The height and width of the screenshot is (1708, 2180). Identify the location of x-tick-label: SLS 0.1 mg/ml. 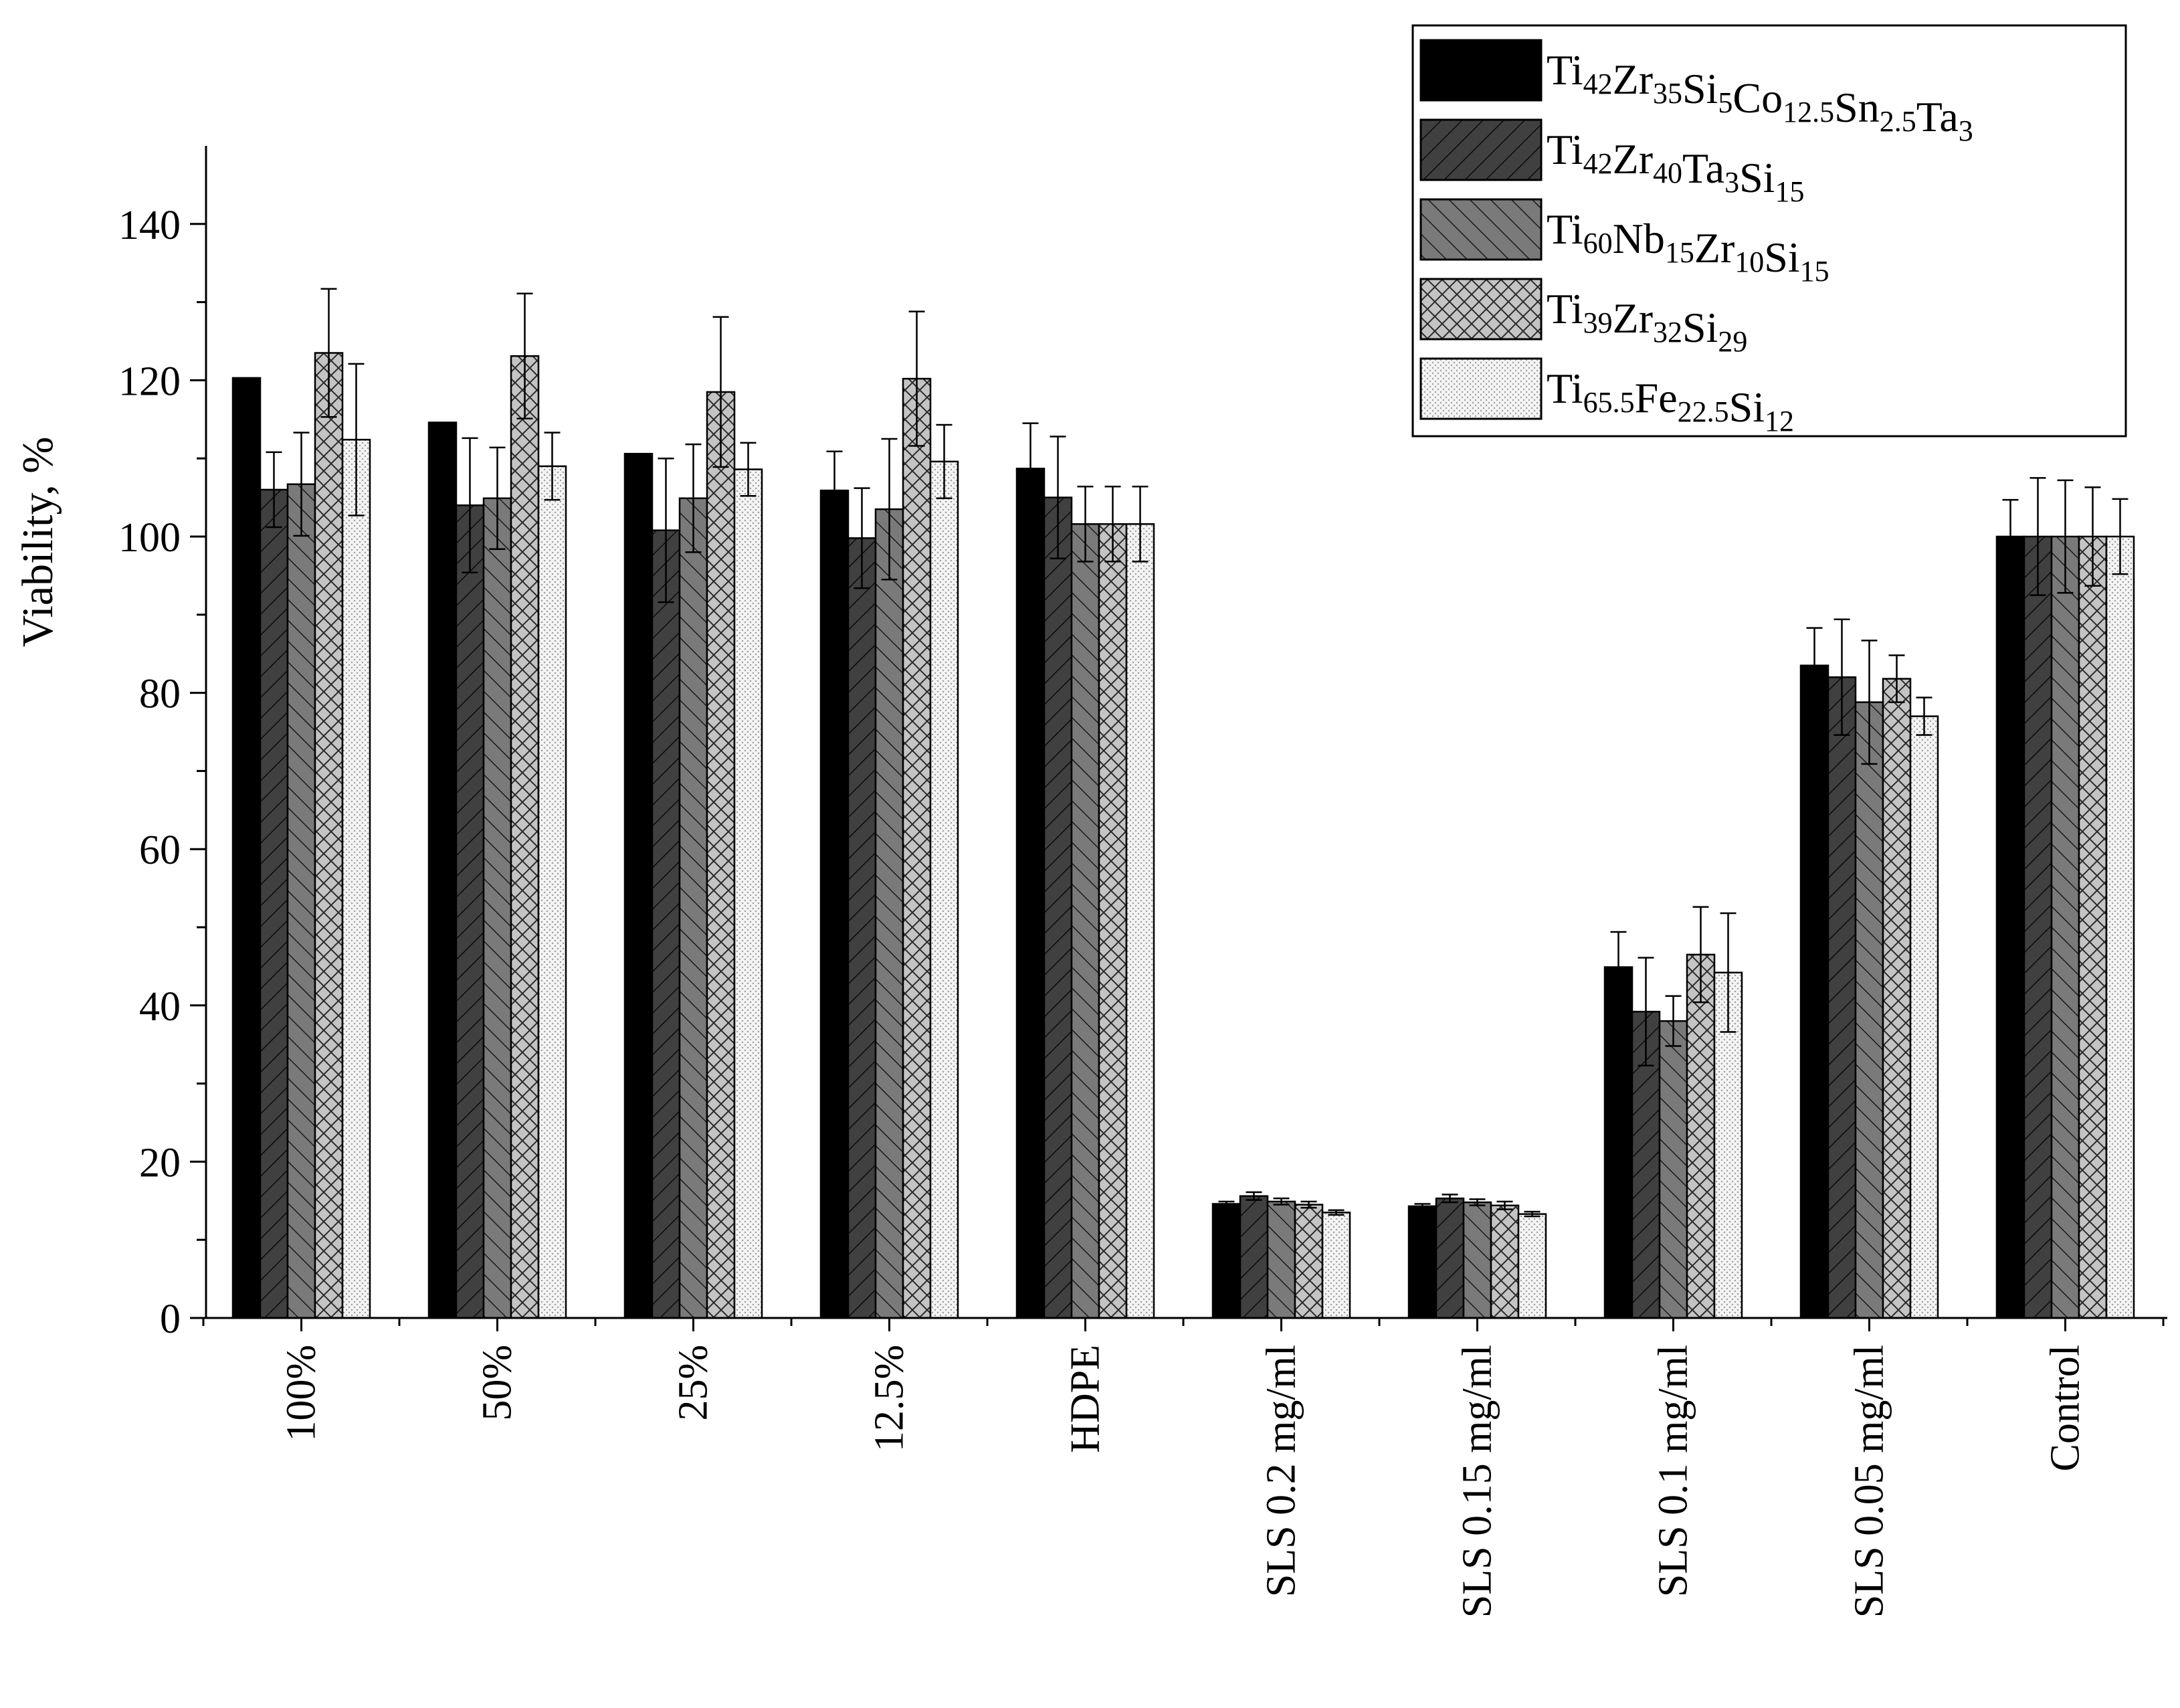
(1673, 1471).